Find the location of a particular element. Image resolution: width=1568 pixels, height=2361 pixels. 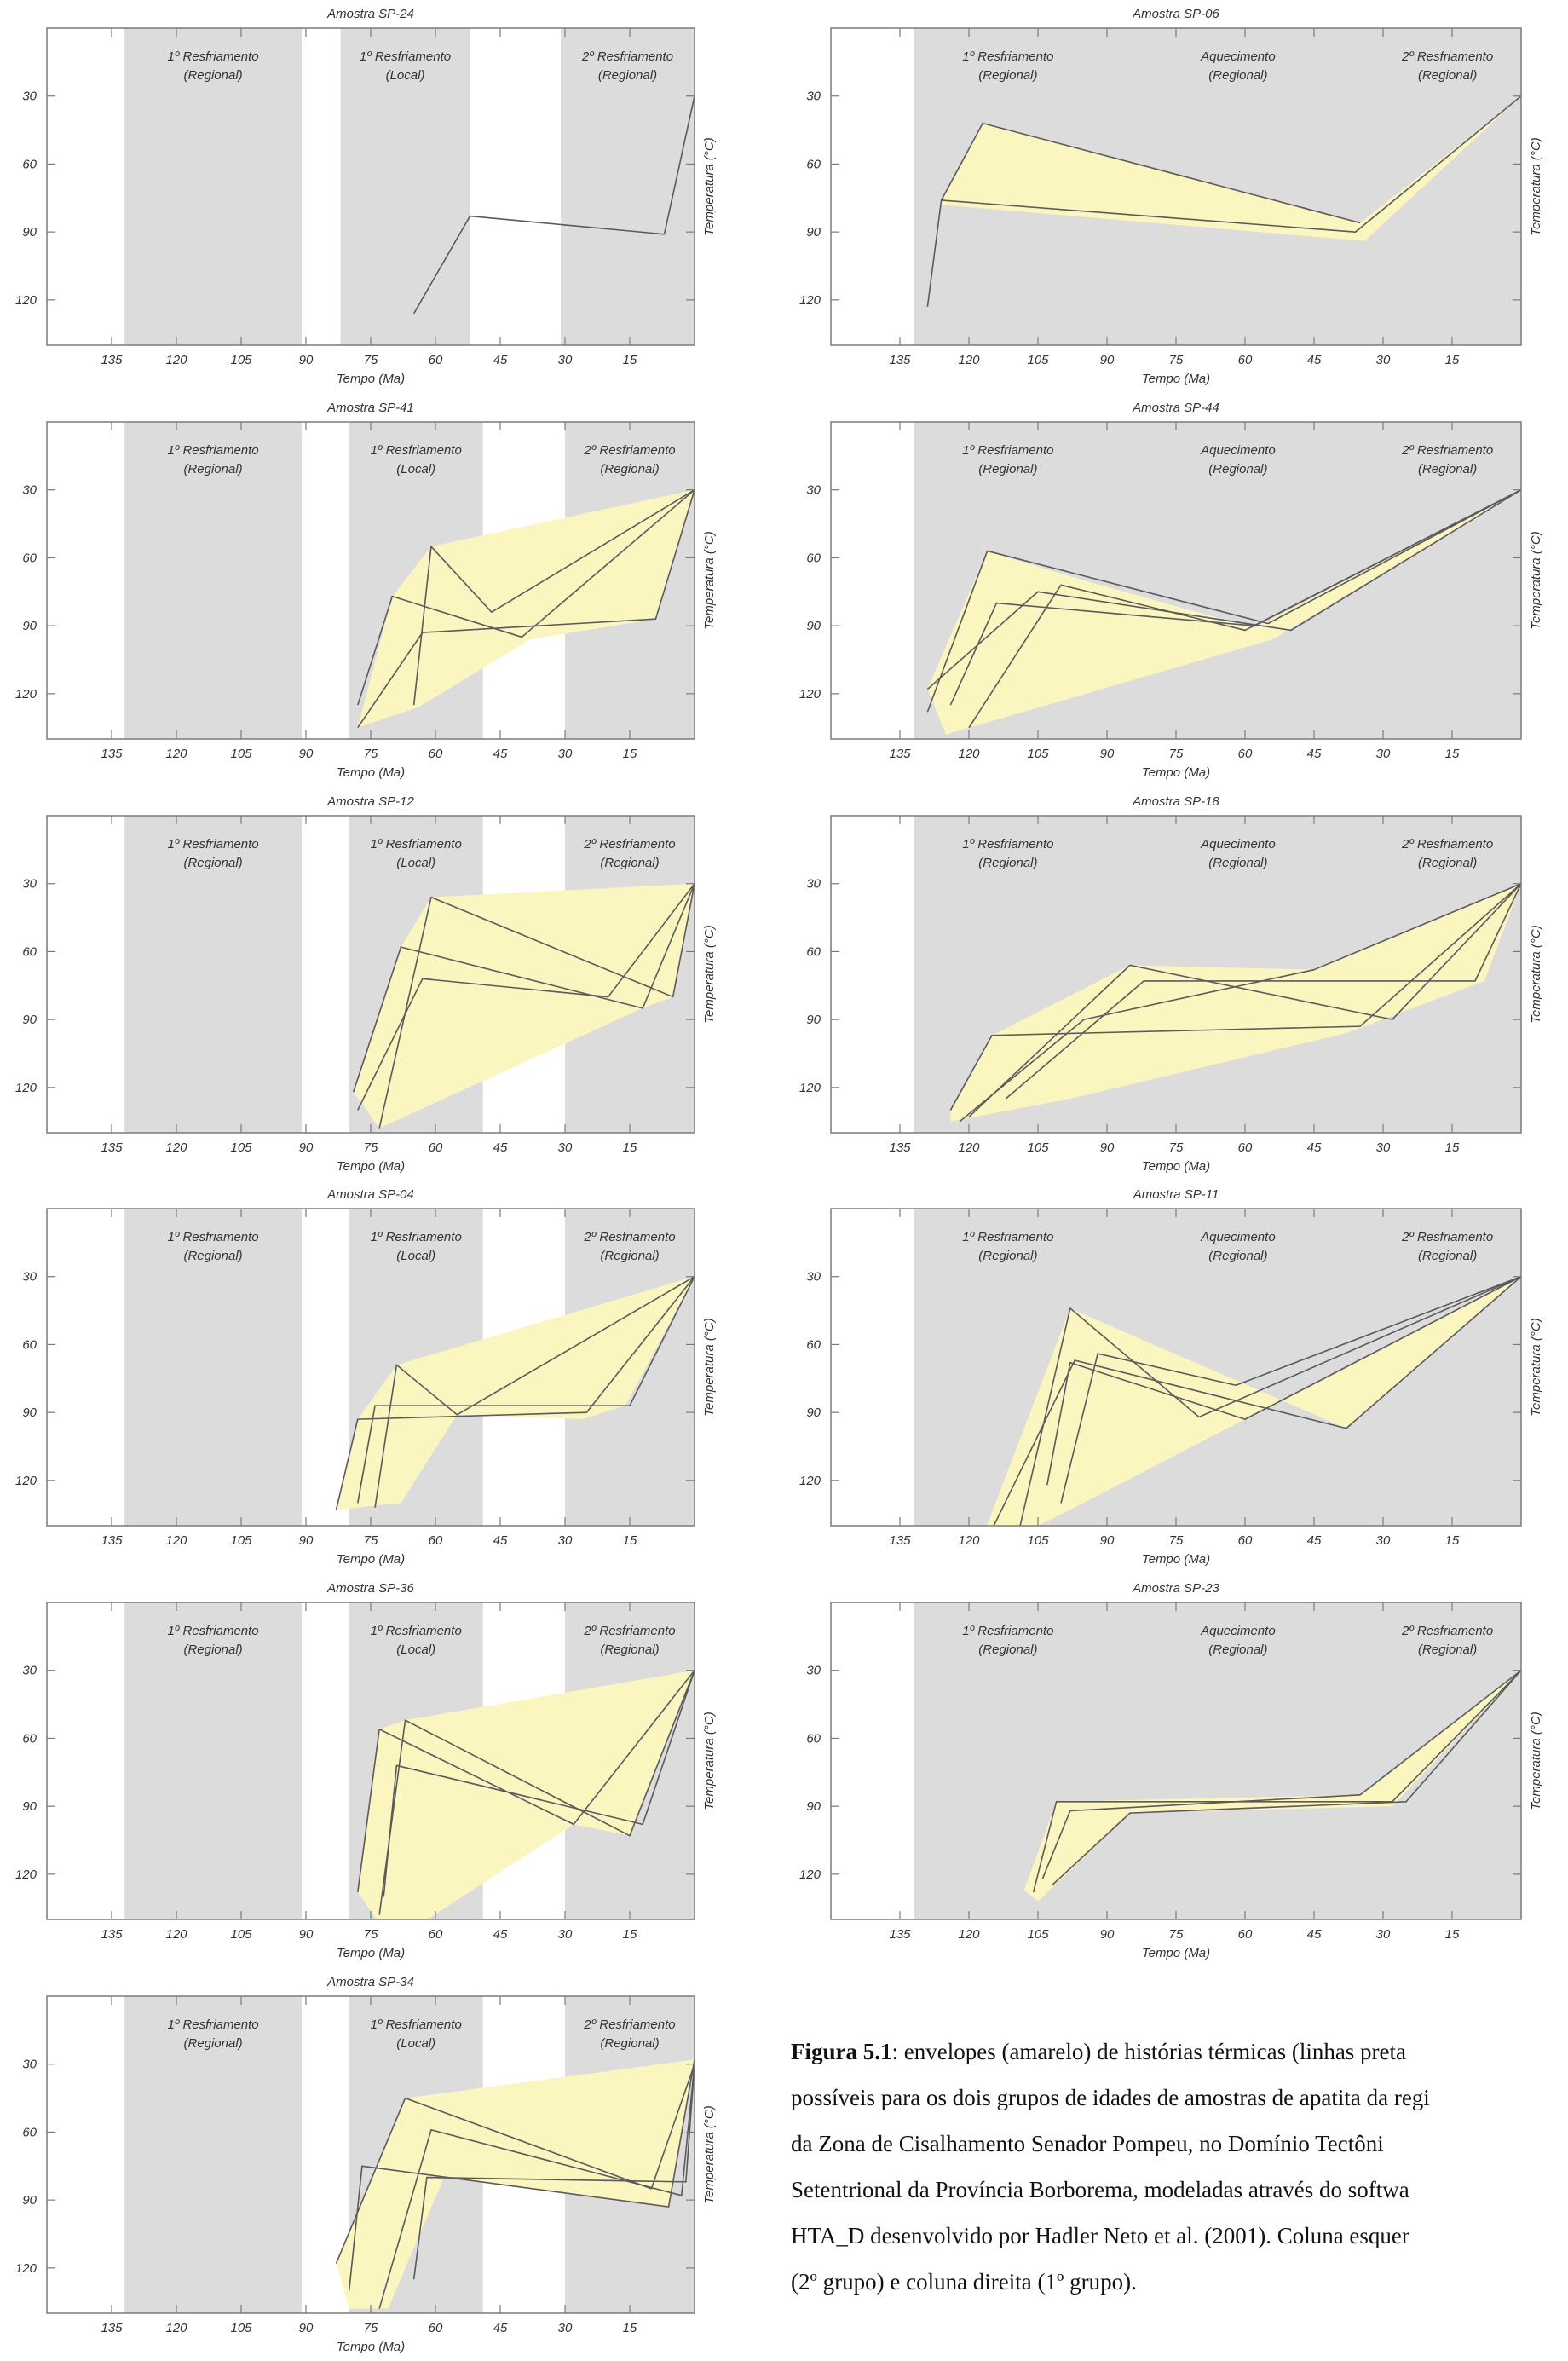

y-axis-label: Temperatura (°C) is located at coordinates (1536, 580).